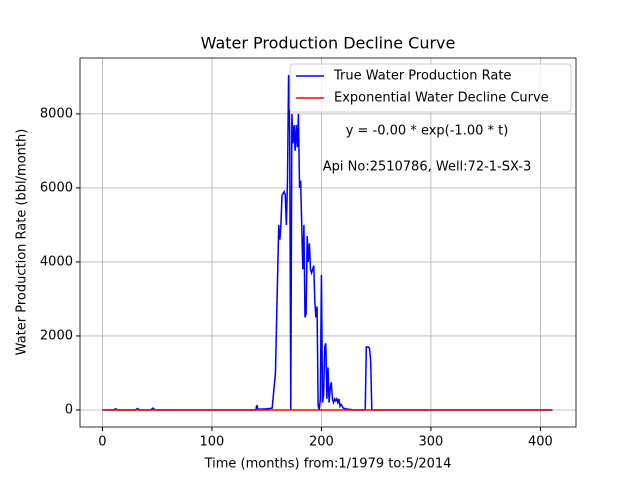 Image resolution: width=640 pixels, height=480 pixels. I want to click on y-tick-label: 0, so click(69, 409).